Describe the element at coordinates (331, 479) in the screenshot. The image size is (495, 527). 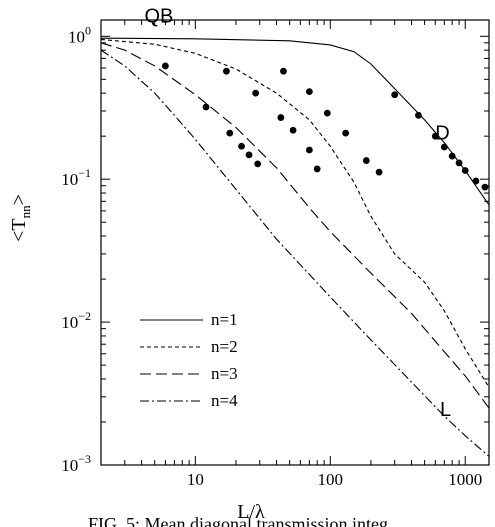
I see `x-tick-label: 100` at that location.